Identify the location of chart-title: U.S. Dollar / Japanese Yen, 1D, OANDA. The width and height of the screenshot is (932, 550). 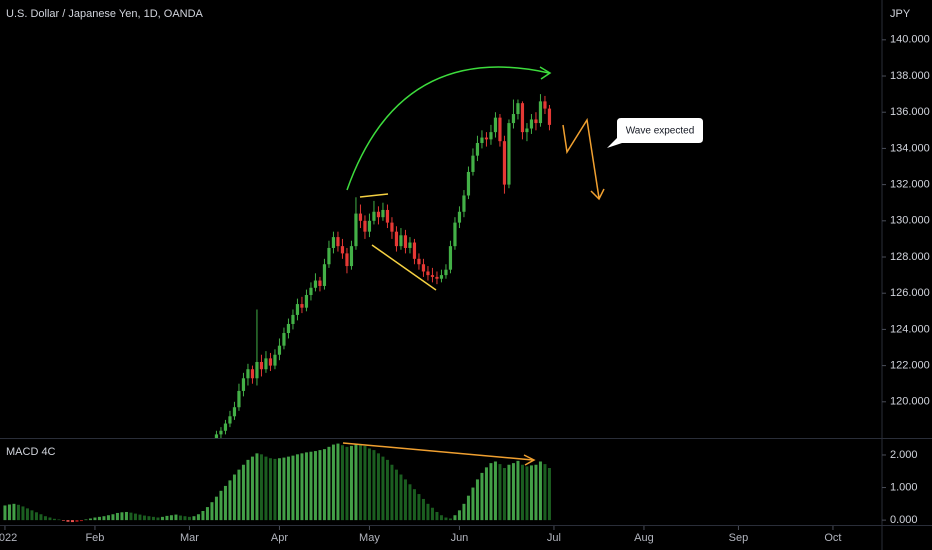
(105, 14).